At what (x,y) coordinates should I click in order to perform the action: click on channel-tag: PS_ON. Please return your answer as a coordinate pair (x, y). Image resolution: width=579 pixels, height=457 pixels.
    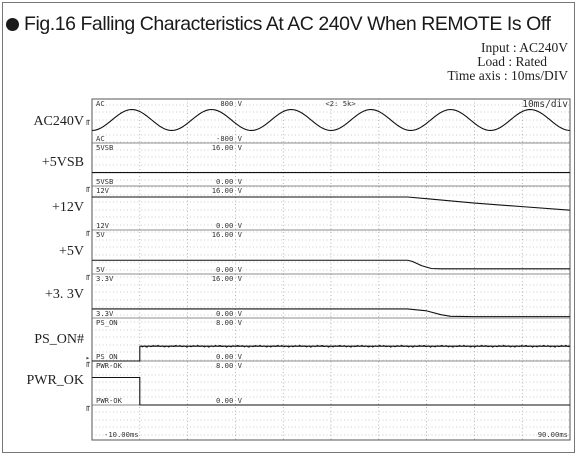
    Looking at the image, I should click on (107, 322).